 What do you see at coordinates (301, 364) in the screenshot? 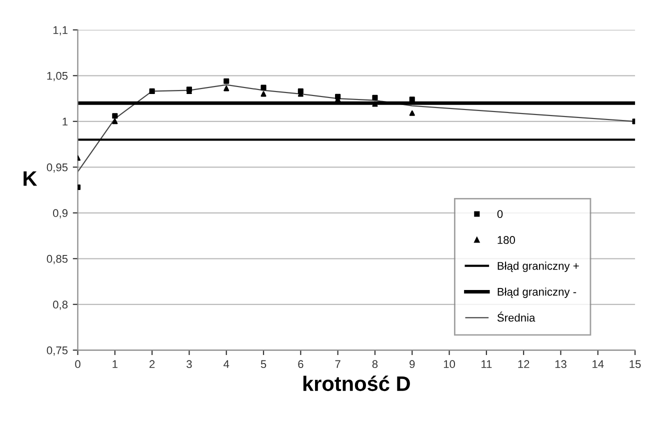
I see `x-tick-label: 6` at bounding box center [301, 364].